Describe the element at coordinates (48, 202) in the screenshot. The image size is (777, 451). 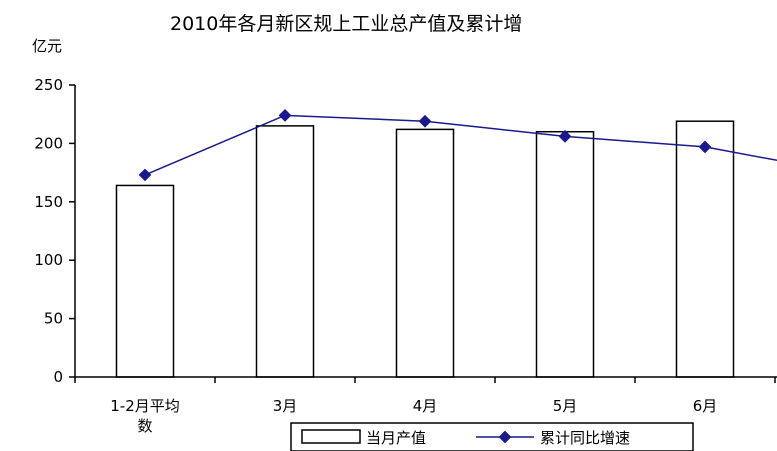
I see `y-tick-label: 150` at that location.